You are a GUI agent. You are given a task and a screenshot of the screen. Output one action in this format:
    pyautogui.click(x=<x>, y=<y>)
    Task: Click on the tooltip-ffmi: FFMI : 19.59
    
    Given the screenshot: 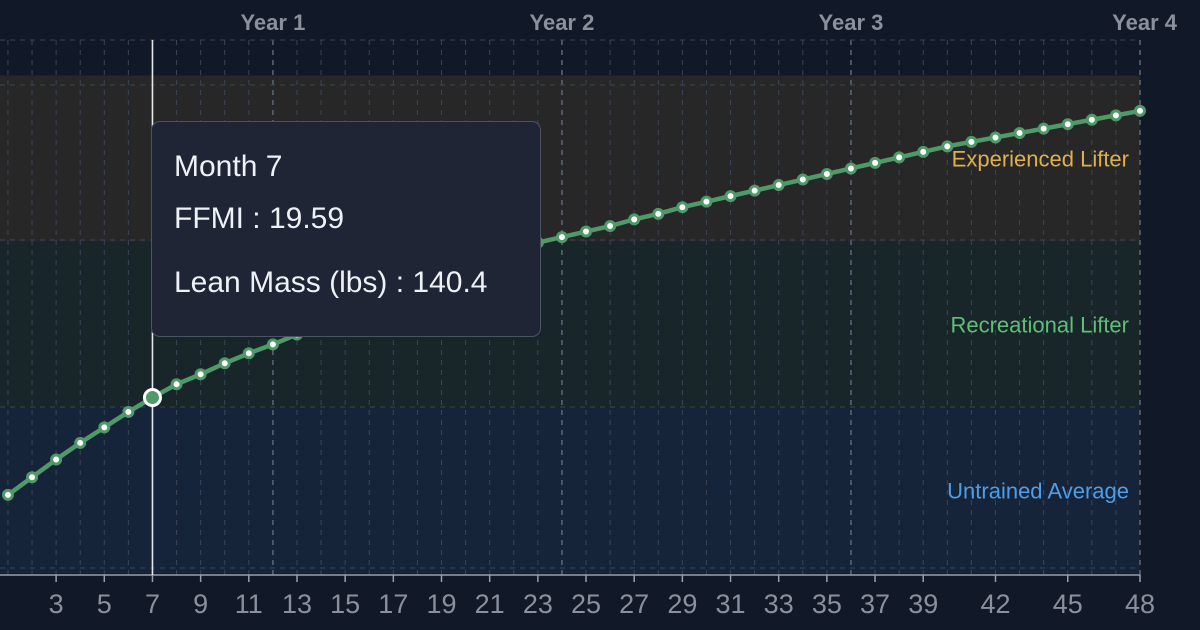 What is the action you would take?
    pyautogui.click(x=259, y=218)
    